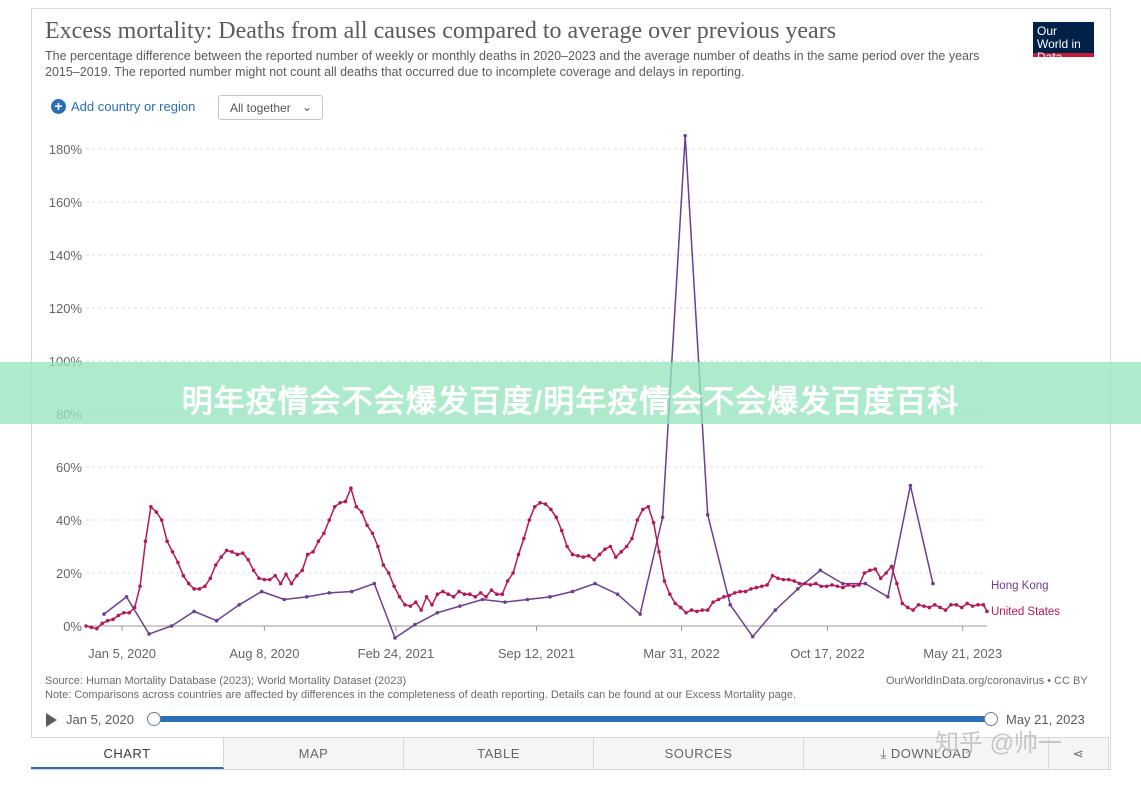 Image resolution: width=1141 pixels, height=786 pixels. Describe the element at coordinates (314, 753) in the screenshot. I see `tab-map: MAP` at that location.